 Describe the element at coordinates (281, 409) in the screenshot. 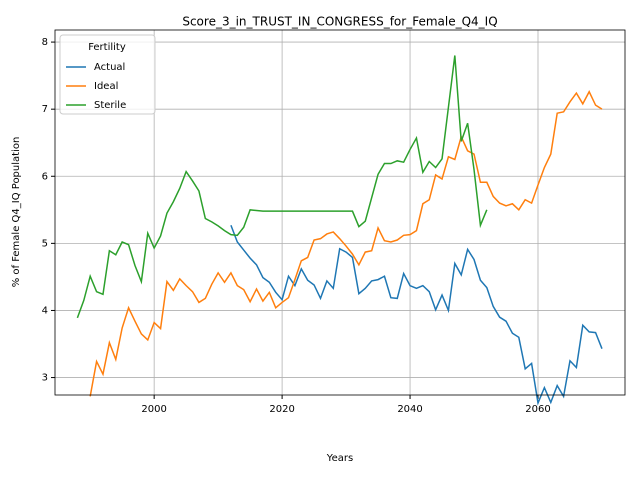

I see `x-tick-label: 2020` at that location.